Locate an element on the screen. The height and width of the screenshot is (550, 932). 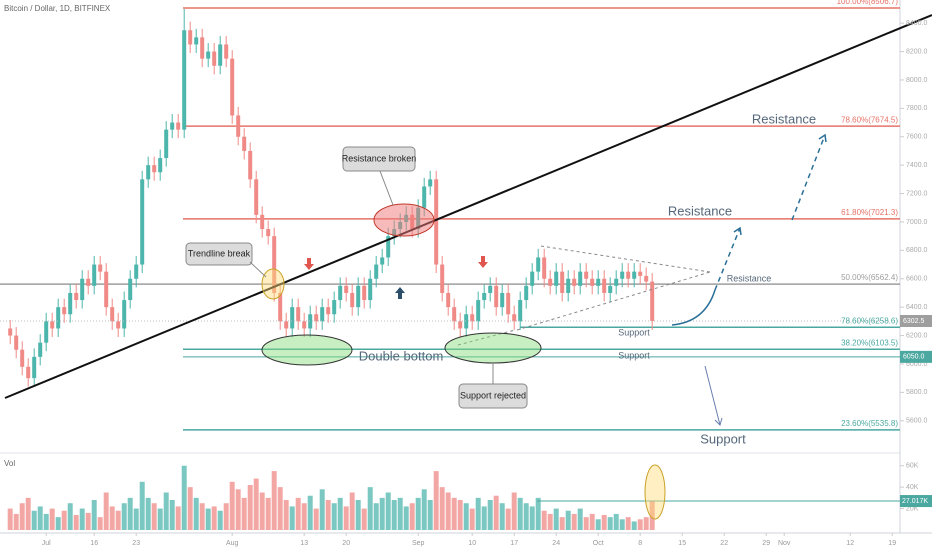
annotation: Resistance is located at coordinates (700, 210).